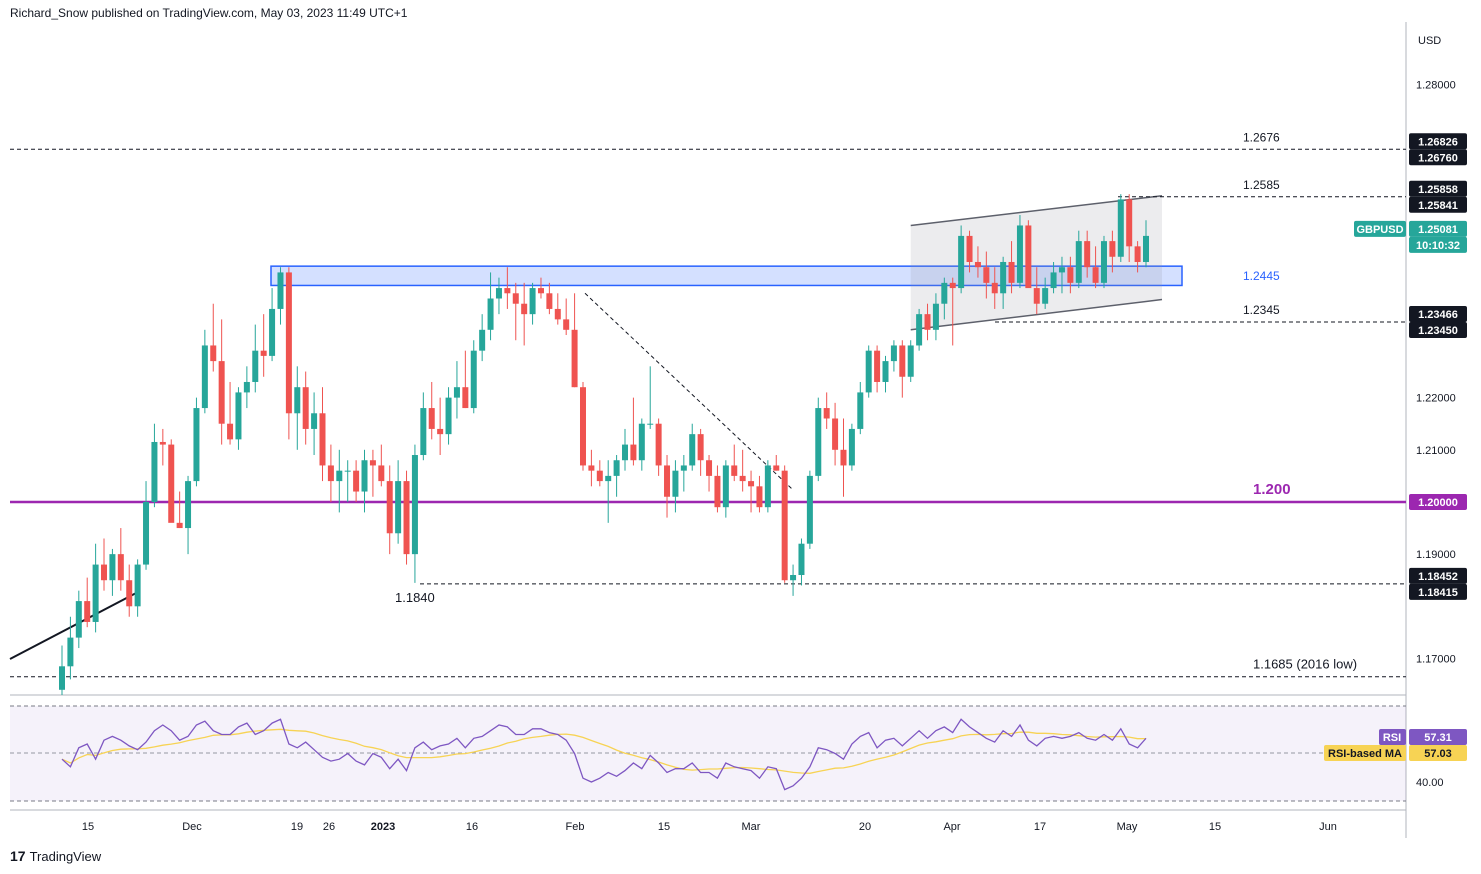 This screenshot has height=874, width=1481. I want to click on rsi-ma-name-tag-bg, so click(1365, 753).